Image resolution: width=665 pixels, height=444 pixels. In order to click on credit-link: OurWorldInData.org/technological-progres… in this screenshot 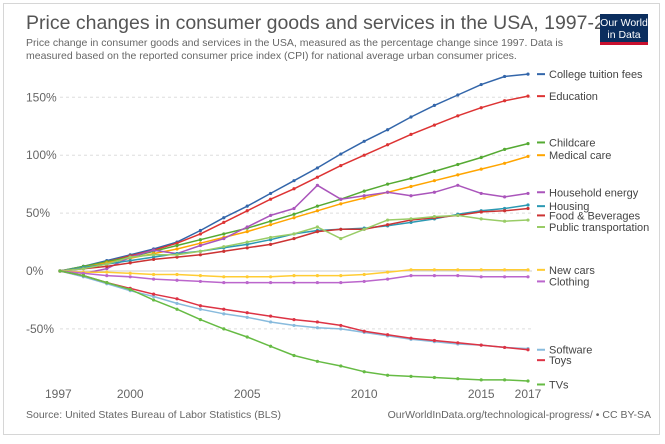, I will do `click(519, 415)`.